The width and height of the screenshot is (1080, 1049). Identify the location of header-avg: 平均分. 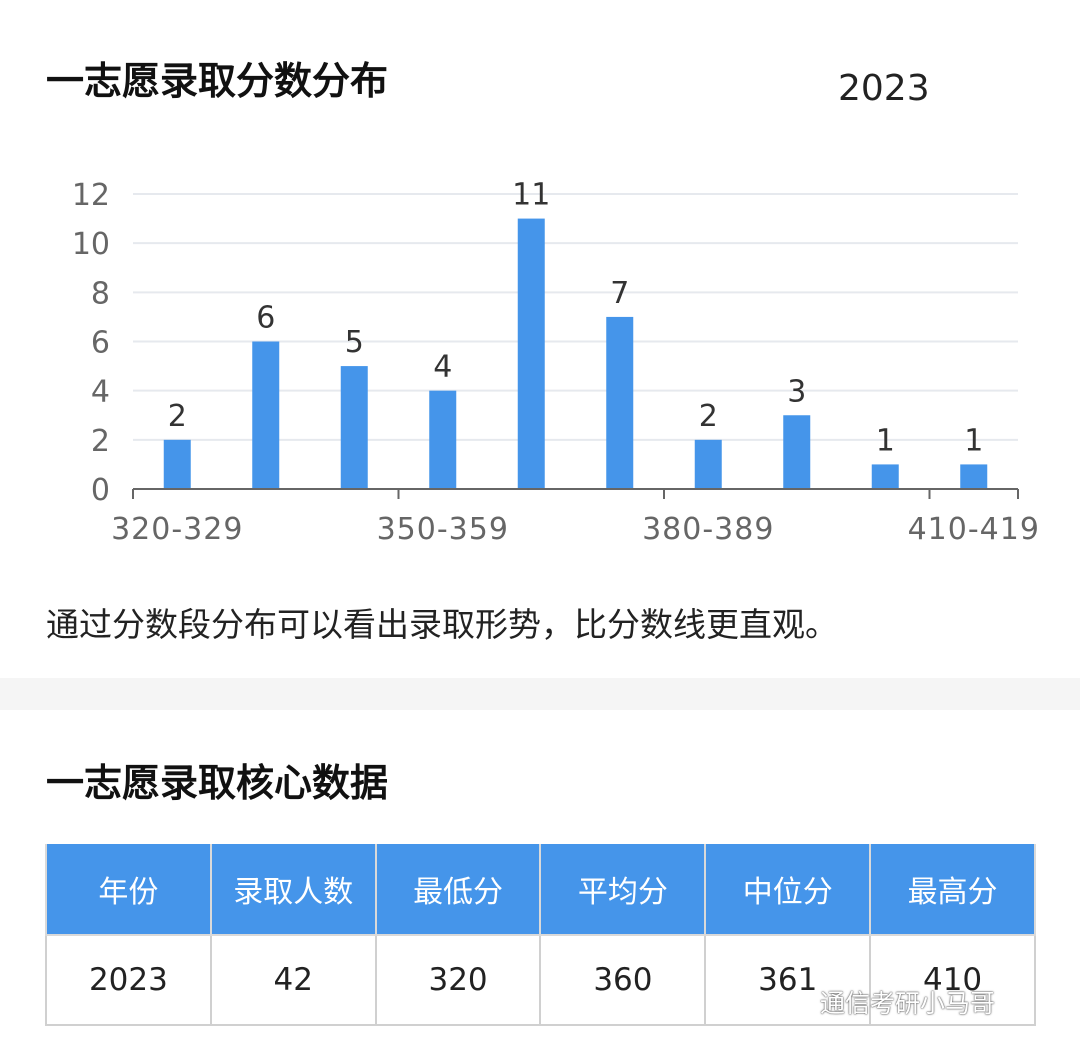
(623, 890).